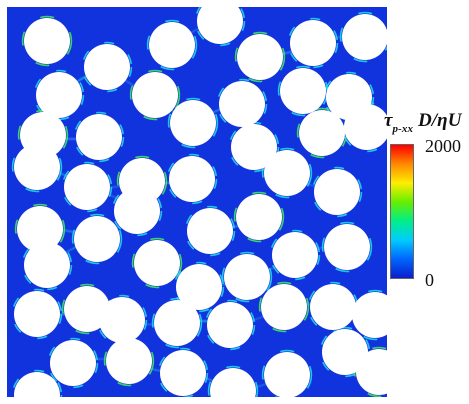 This screenshot has height=404, width=469. What do you see at coordinates (443, 146) in the screenshot?
I see `colorbar-max-label: 2000` at bounding box center [443, 146].